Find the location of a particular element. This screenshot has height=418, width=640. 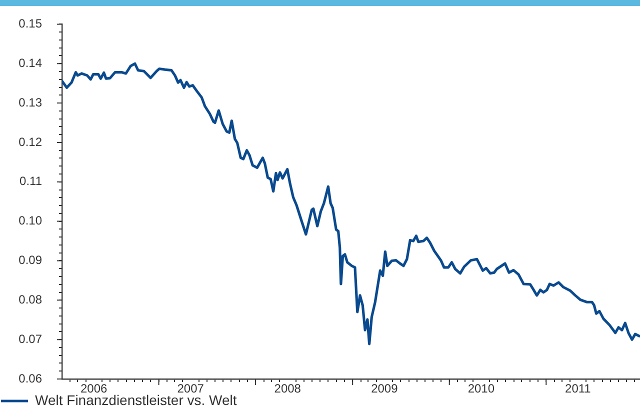

y-tick-label: 0.15 is located at coordinates (30, 23).